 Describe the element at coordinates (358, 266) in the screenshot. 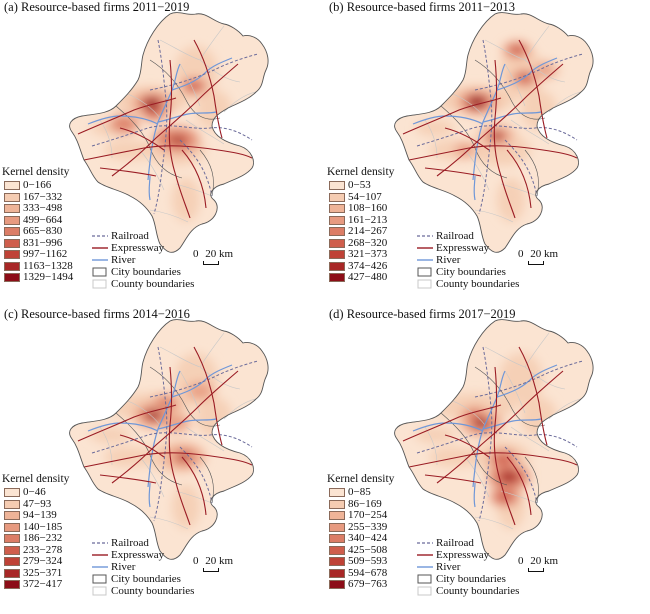

I see `density-class-item: 374−426` at that location.